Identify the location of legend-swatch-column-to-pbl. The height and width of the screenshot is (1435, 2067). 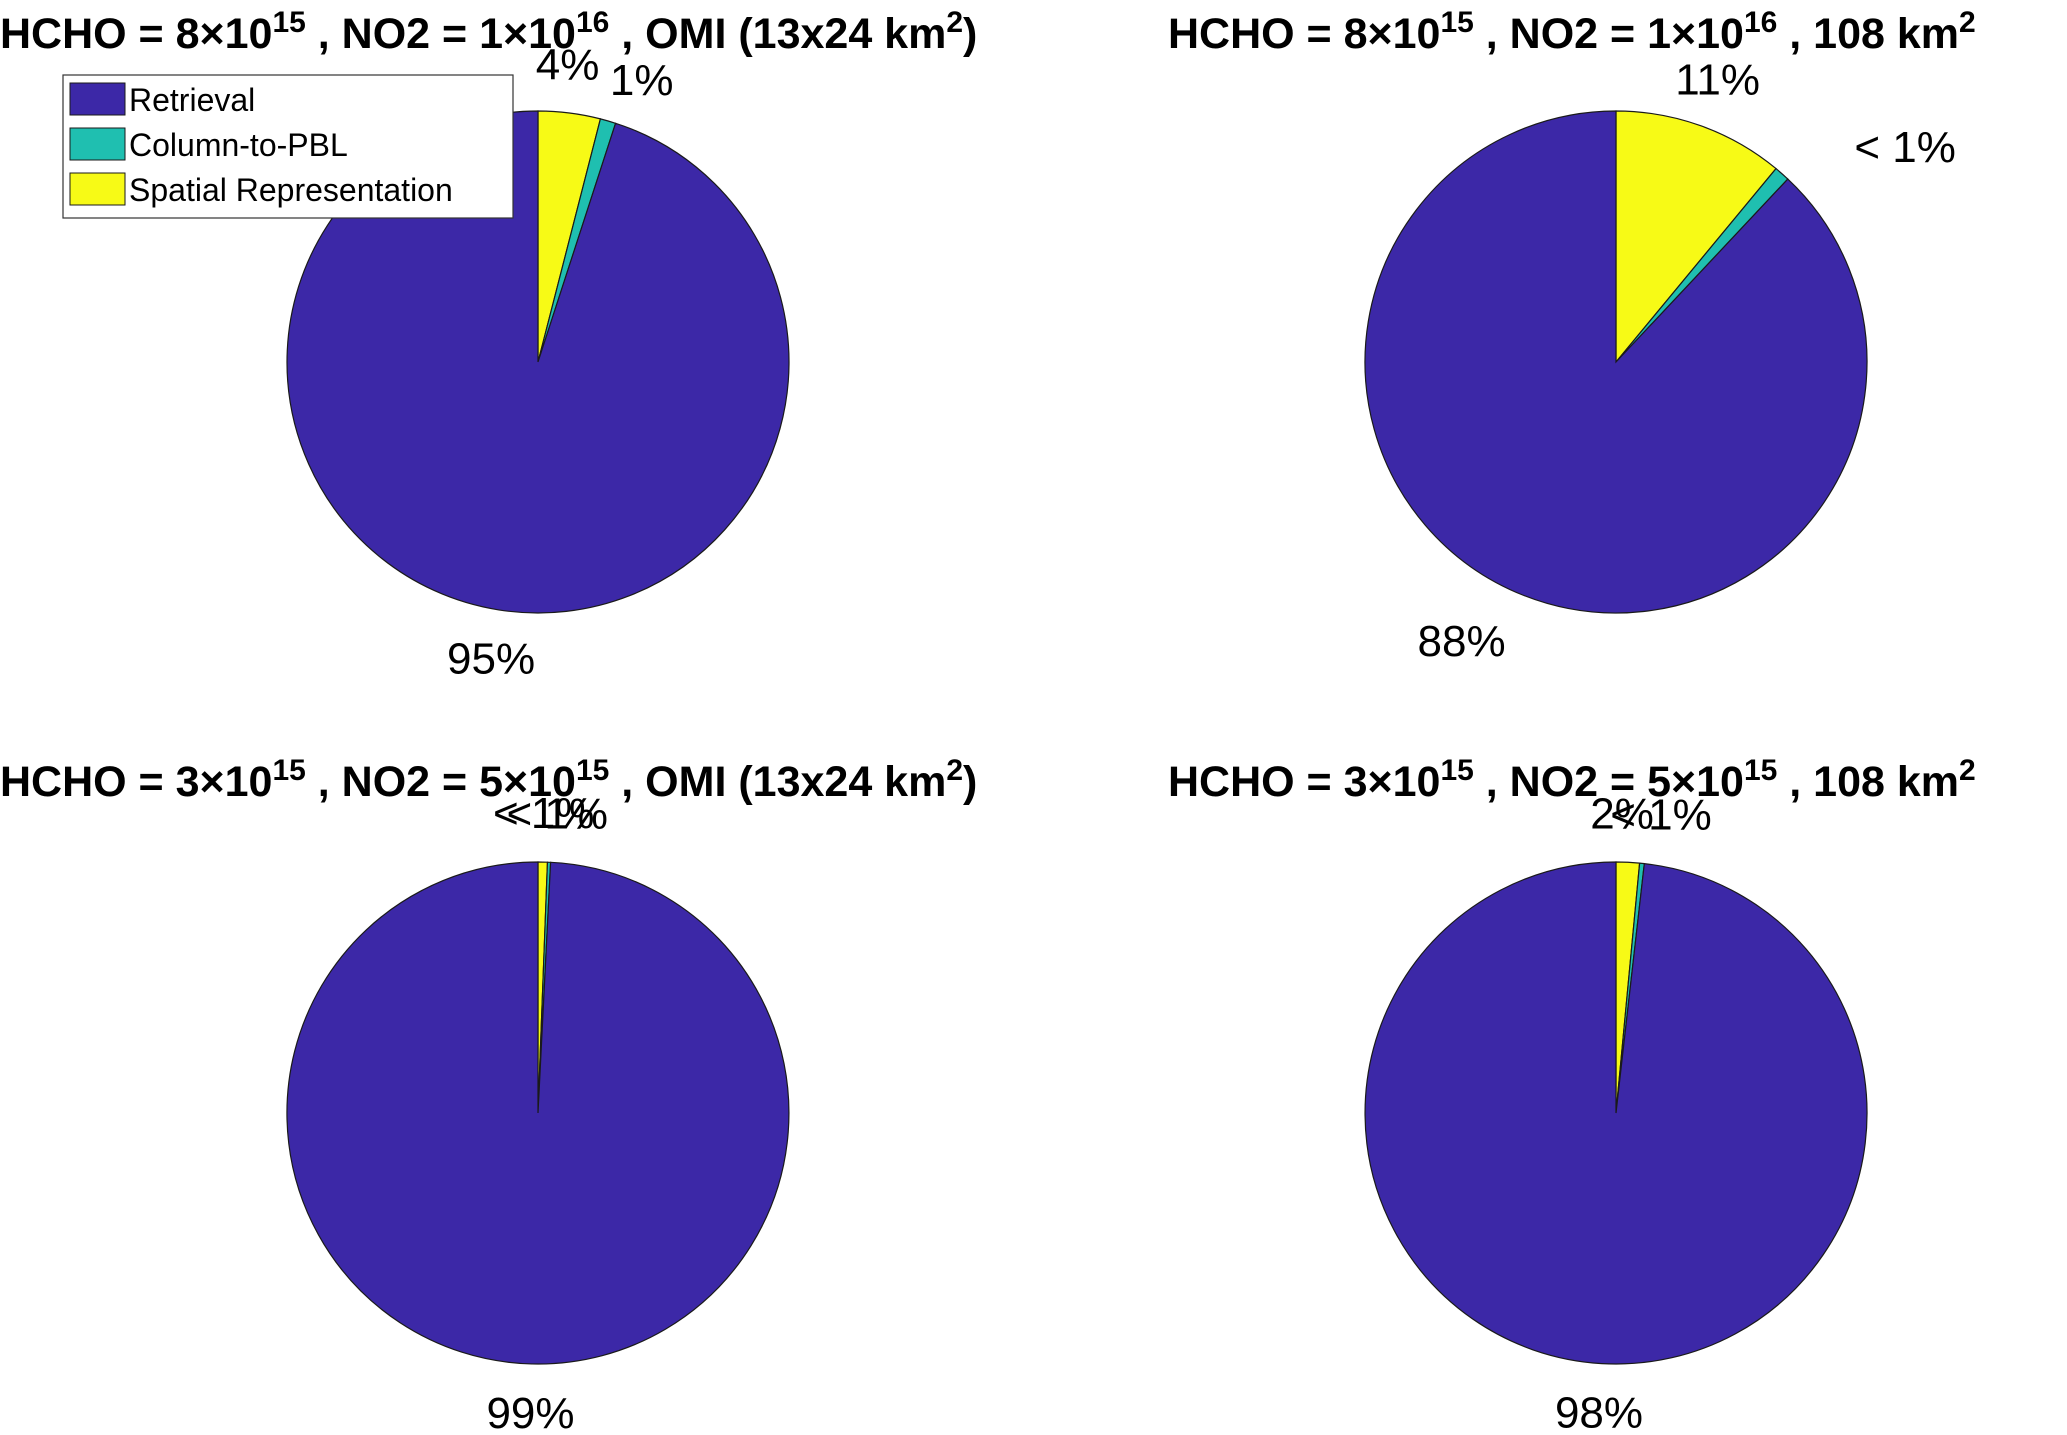
(97, 144).